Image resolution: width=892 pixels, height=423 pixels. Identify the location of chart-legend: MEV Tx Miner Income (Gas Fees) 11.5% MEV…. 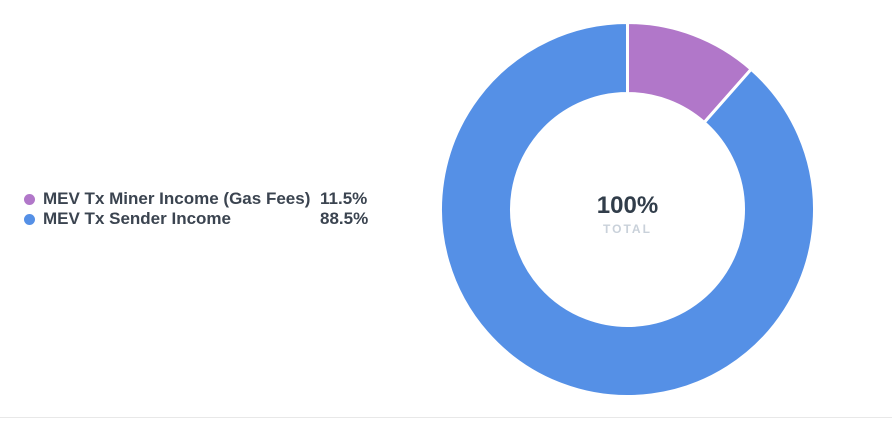
(196, 209).